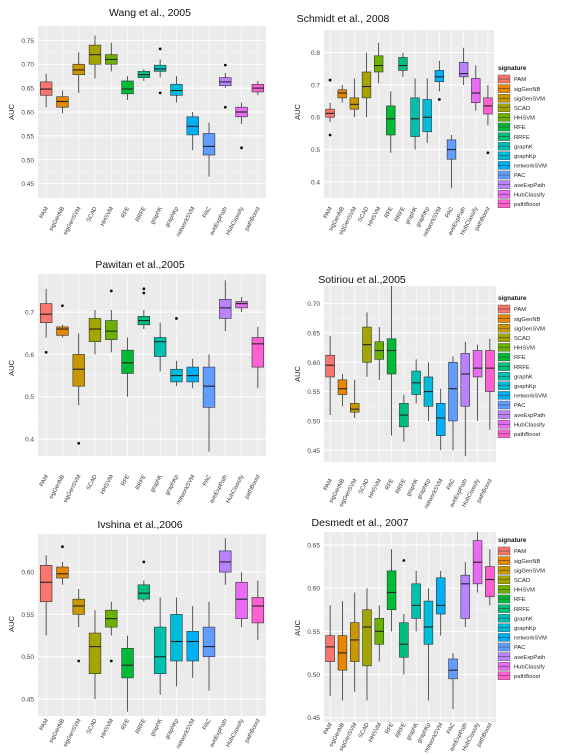 The height and width of the screenshot is (755, 583). I want to click on legend-label: graphK, so click(523, 619).